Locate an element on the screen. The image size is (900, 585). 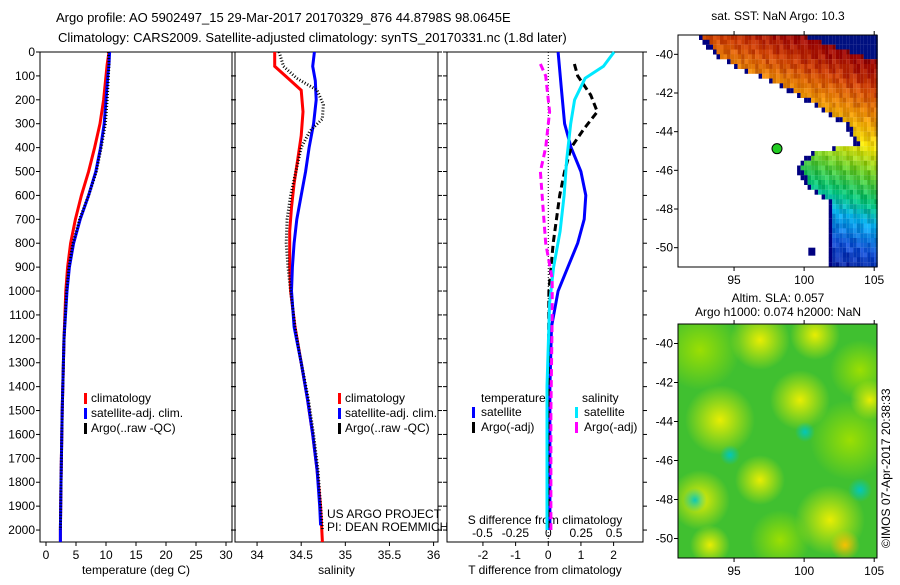
legend-label: Argo(-adj) is located at coordinates (610, 427).